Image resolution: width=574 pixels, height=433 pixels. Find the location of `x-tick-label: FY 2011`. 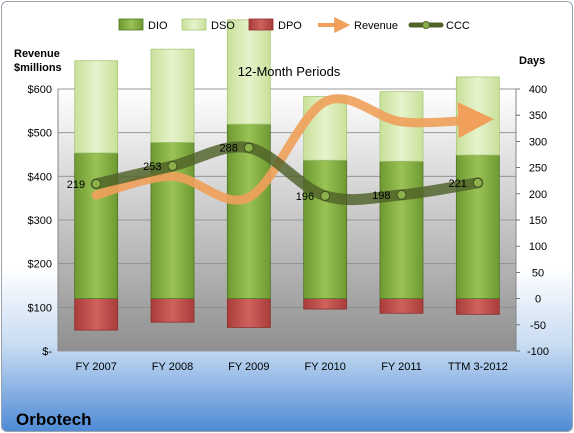

x-tick-label: FY 2011 is located at coordinates (401, 367).